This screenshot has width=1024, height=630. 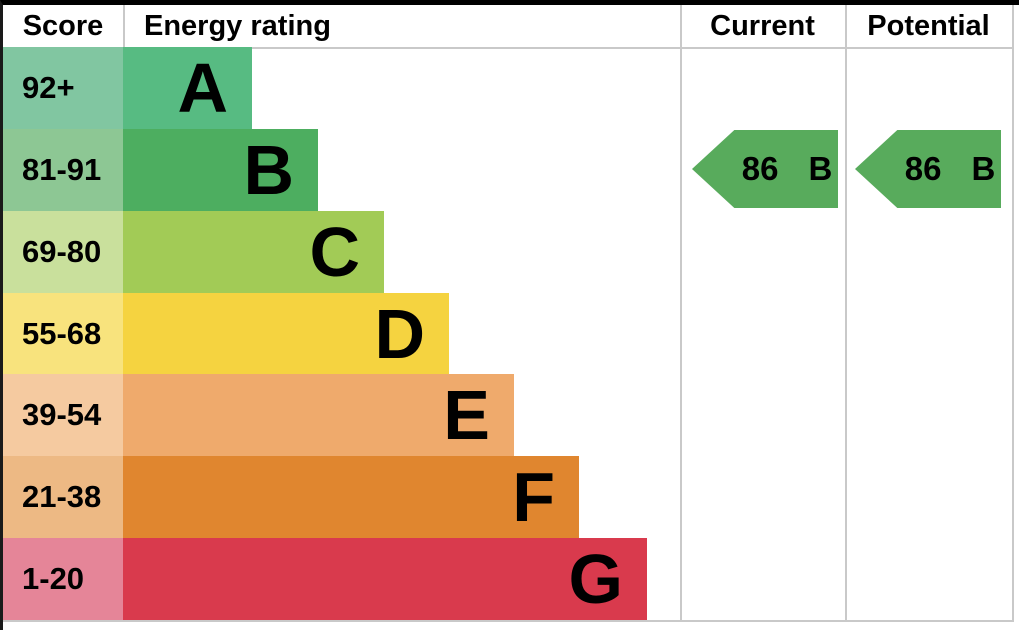 What do you see at coordinates (318, 415) in the screenshot?
I see `band-bar-e: E` at bounding box center [318, 415].